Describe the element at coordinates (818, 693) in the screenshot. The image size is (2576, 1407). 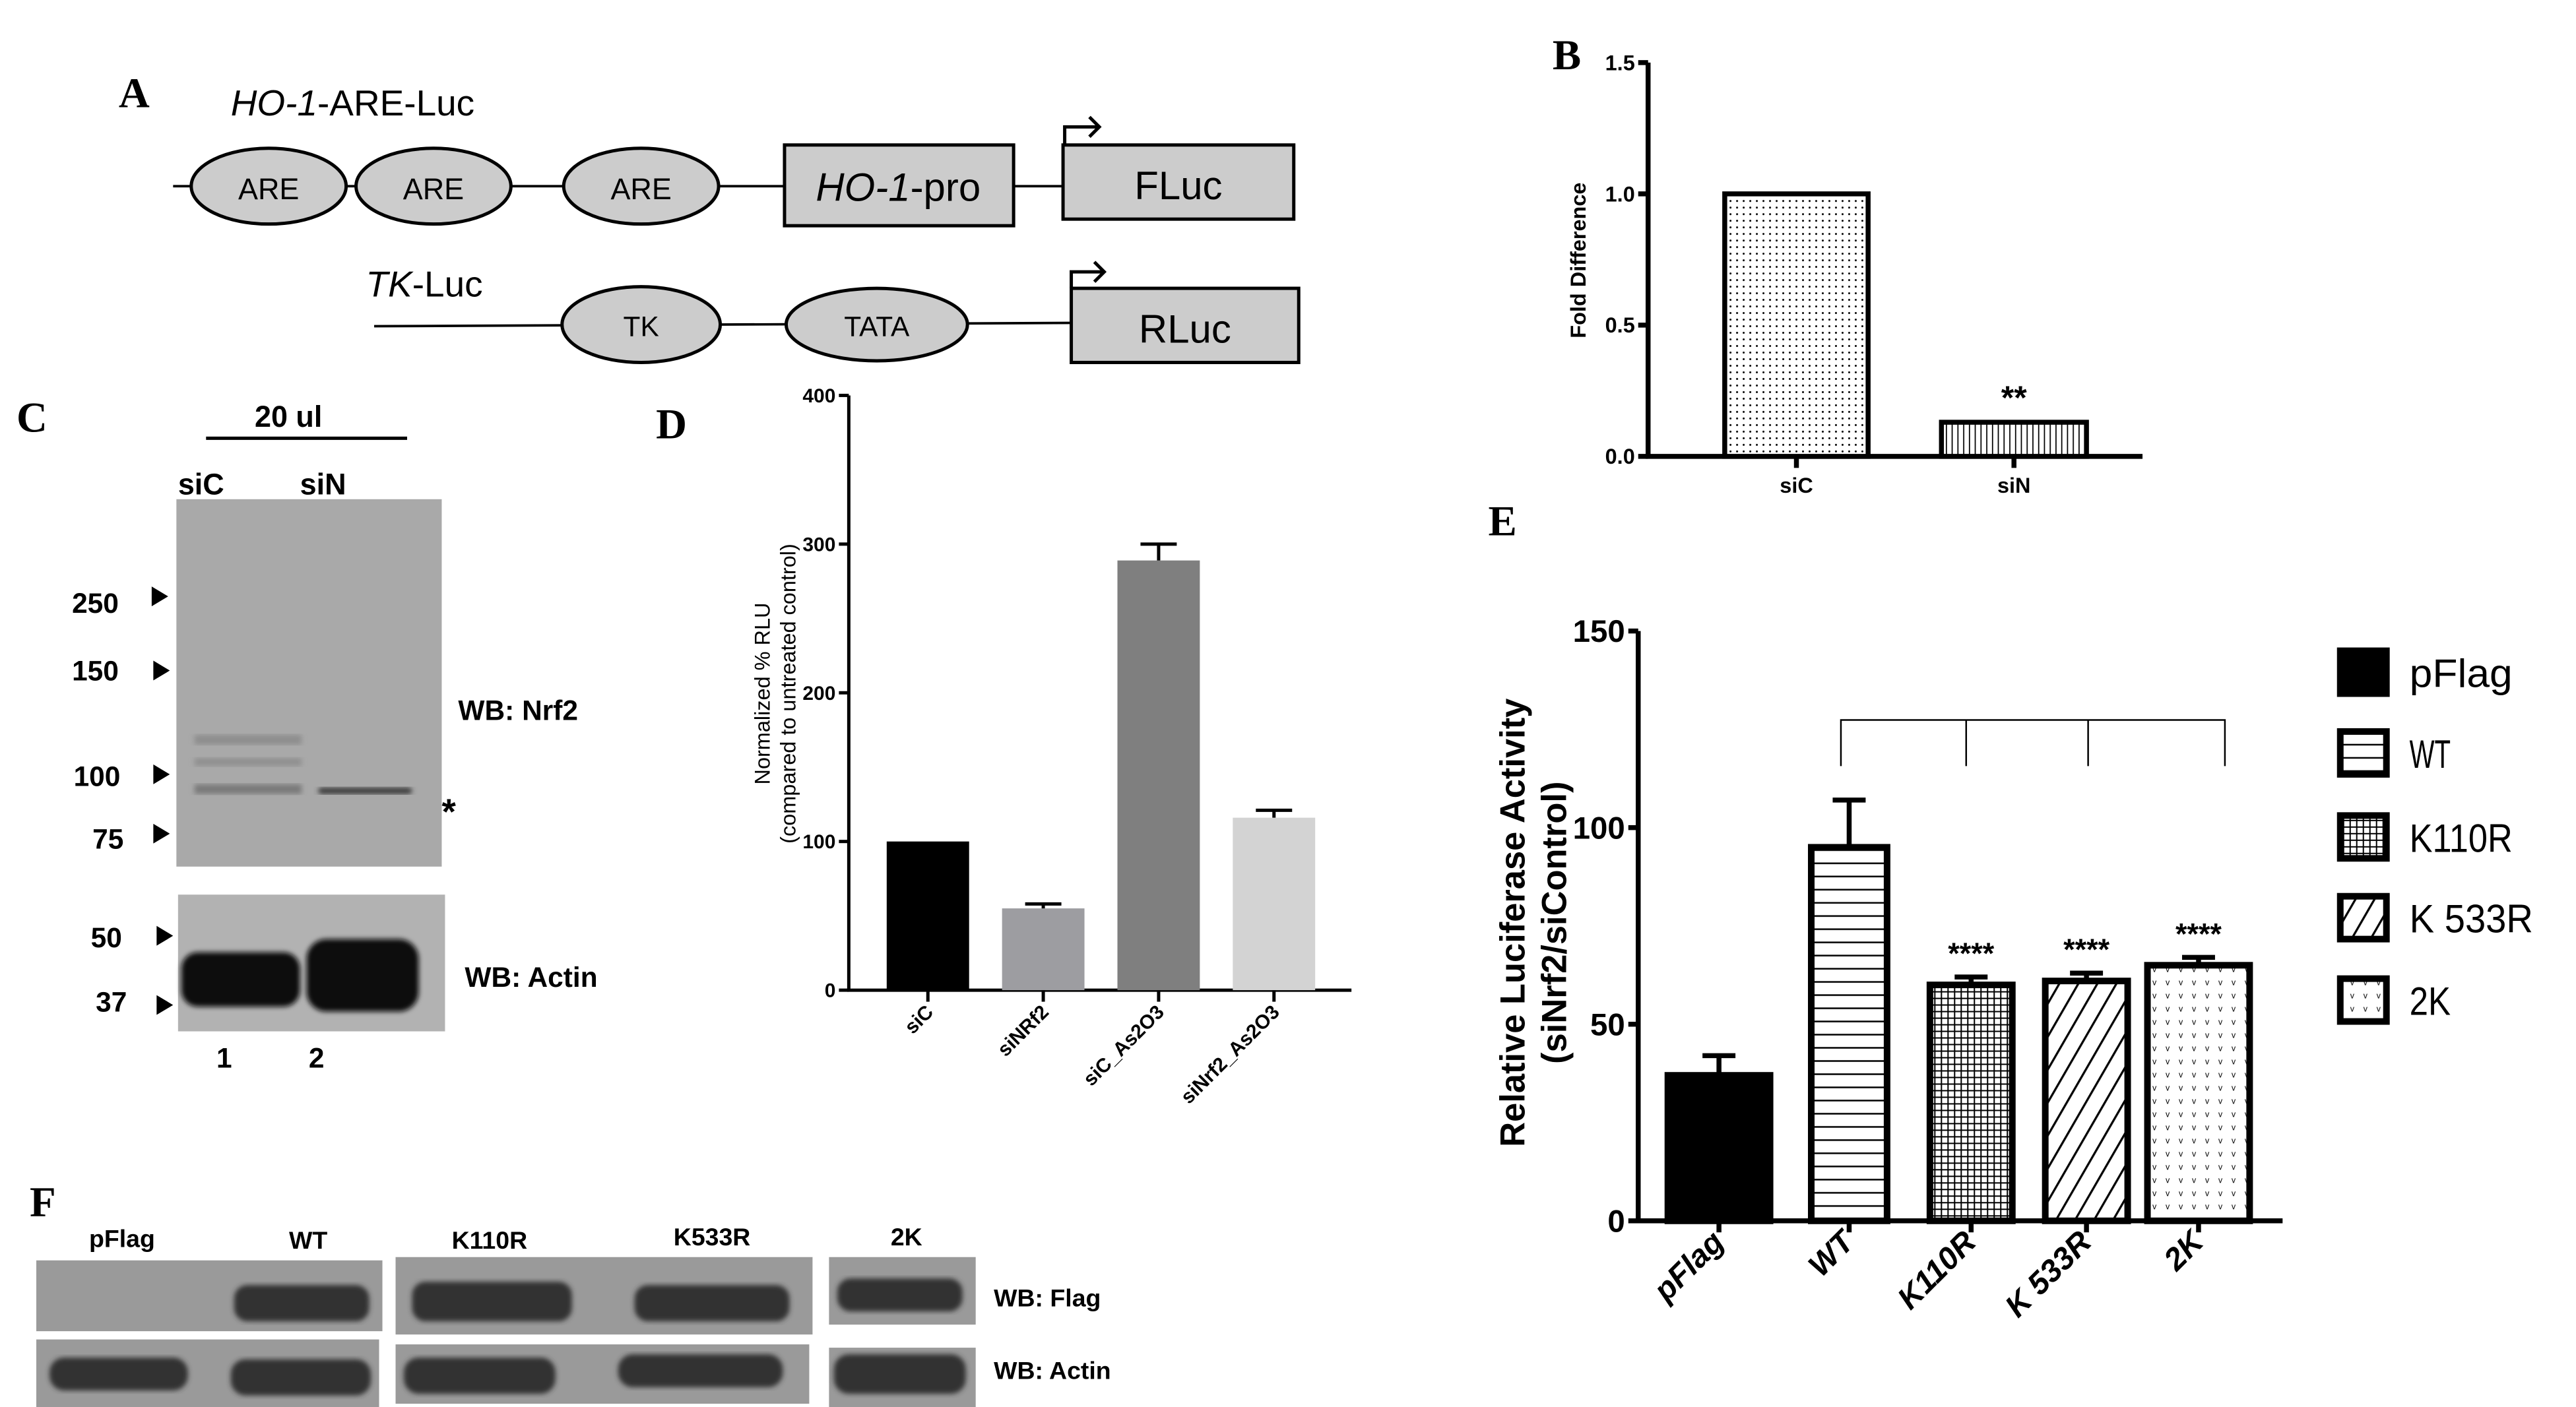
I see `y-tick-label: 200` at that location.